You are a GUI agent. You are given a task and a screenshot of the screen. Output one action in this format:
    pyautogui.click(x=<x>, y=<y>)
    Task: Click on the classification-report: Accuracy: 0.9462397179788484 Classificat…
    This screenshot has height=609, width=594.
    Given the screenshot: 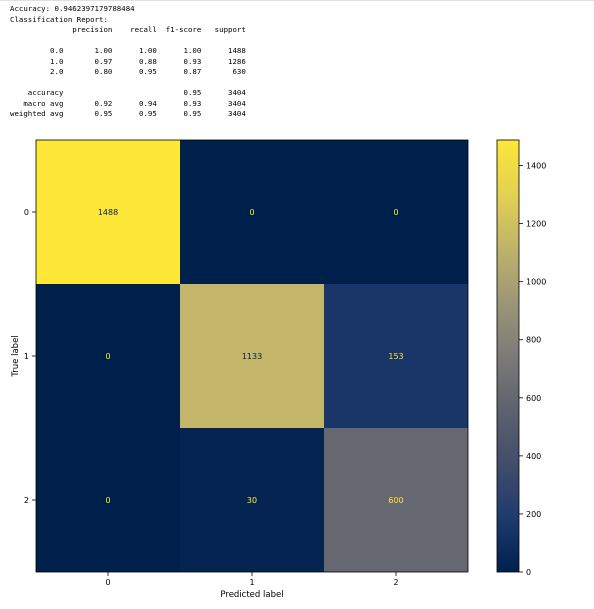 What is the action you would take?
    pyautogui.click(x=128, y=61)
    